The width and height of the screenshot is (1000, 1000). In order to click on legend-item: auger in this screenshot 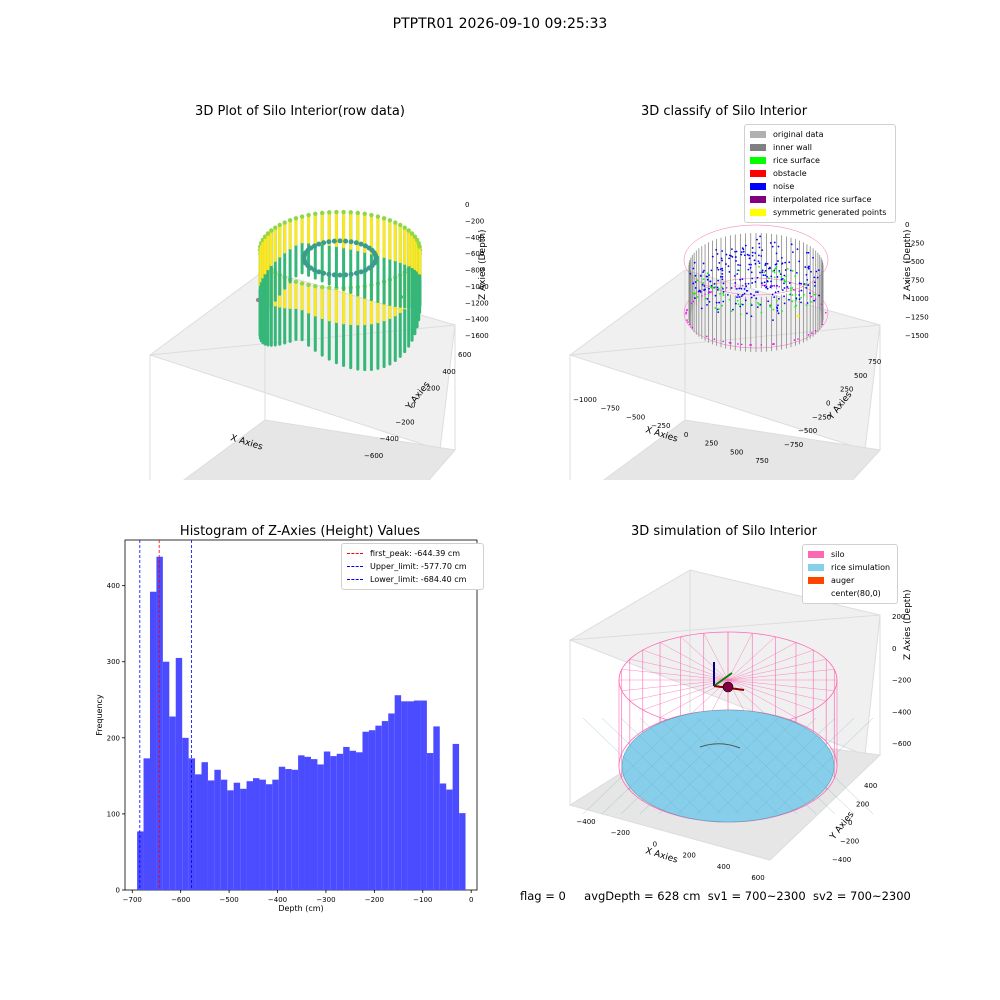, I will do `click(850, 580)`.